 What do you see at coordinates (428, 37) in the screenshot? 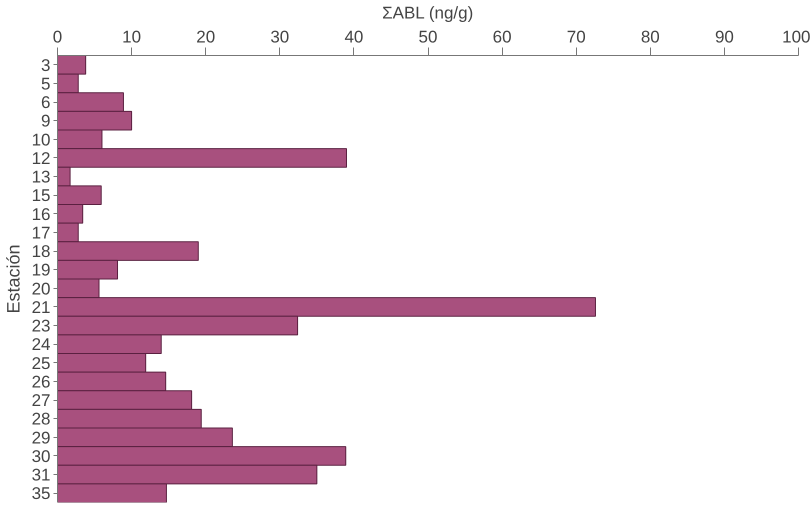
I see `x-tick-label: 50` at bounding box center [428, 37].